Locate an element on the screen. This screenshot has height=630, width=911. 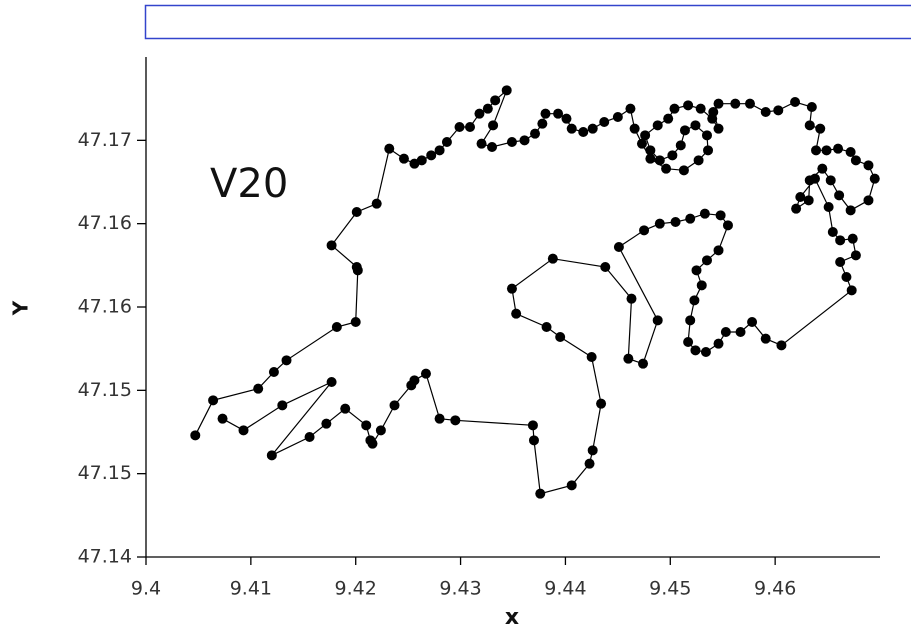
header-box is located at coordinates (527, 22).